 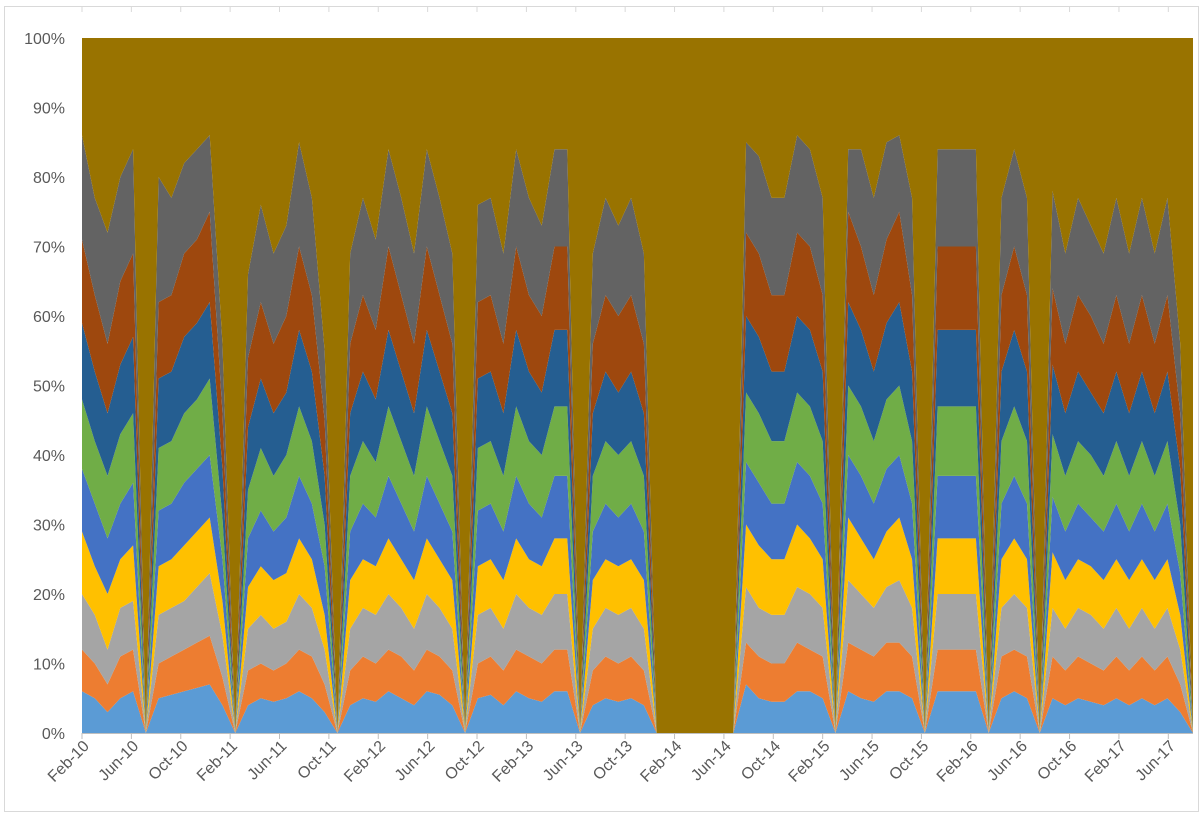 What do you see at coordinates (49, 595) in the screenshot?
I see `y-tick-label: 20%` at bounding box center [49, 595].